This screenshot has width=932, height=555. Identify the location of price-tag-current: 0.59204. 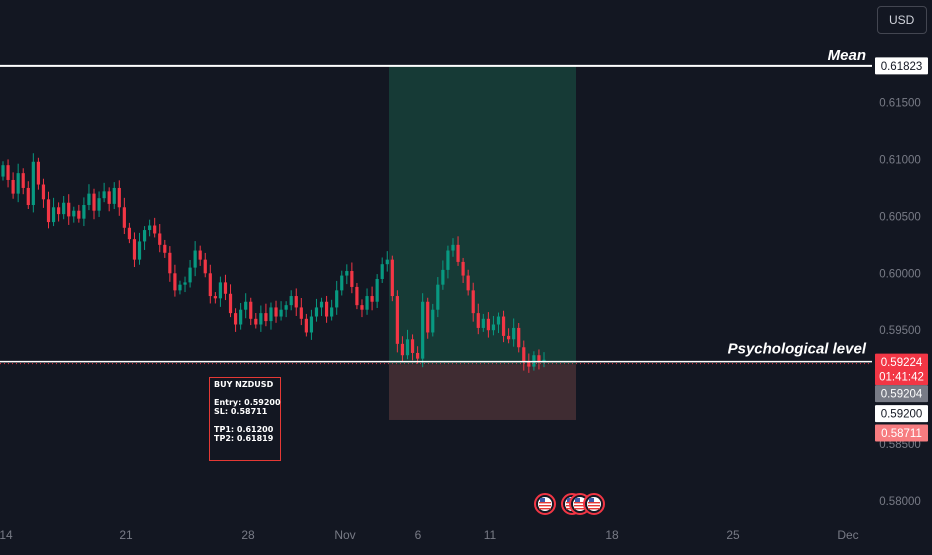
(901, 394).